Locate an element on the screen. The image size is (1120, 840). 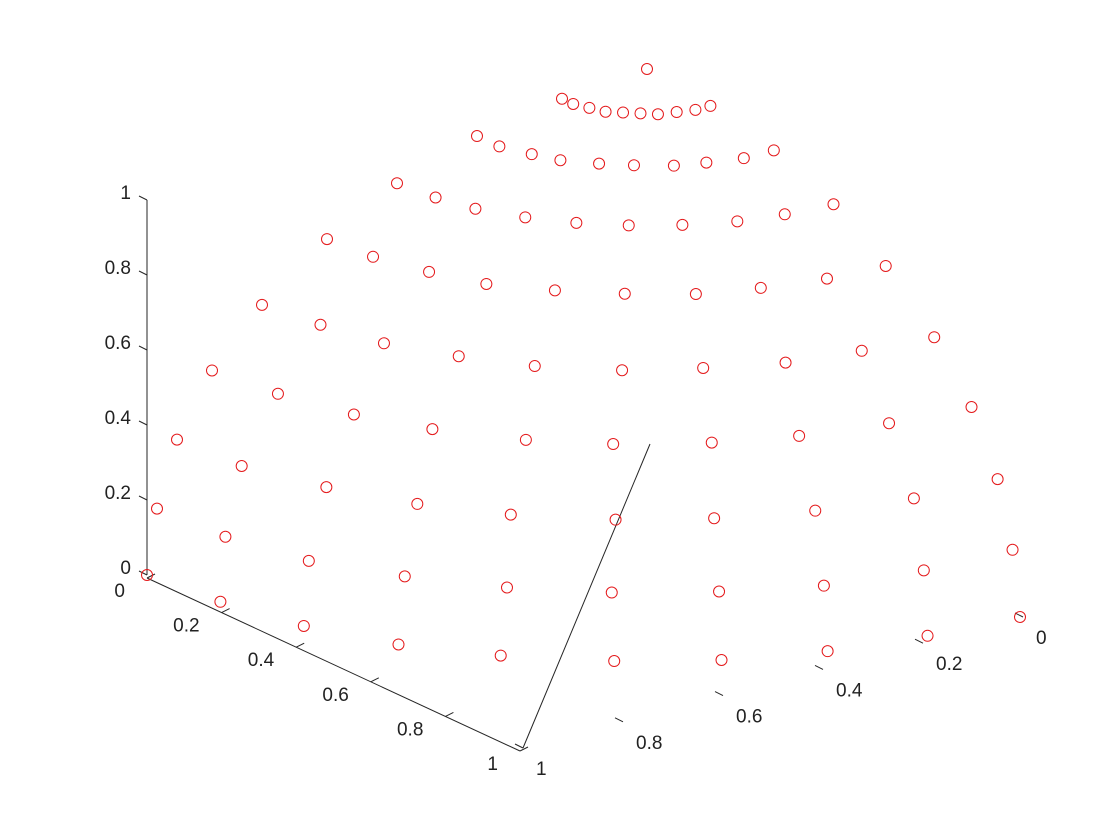
z-tick-label: 0 is located at coordinates (125, 568).